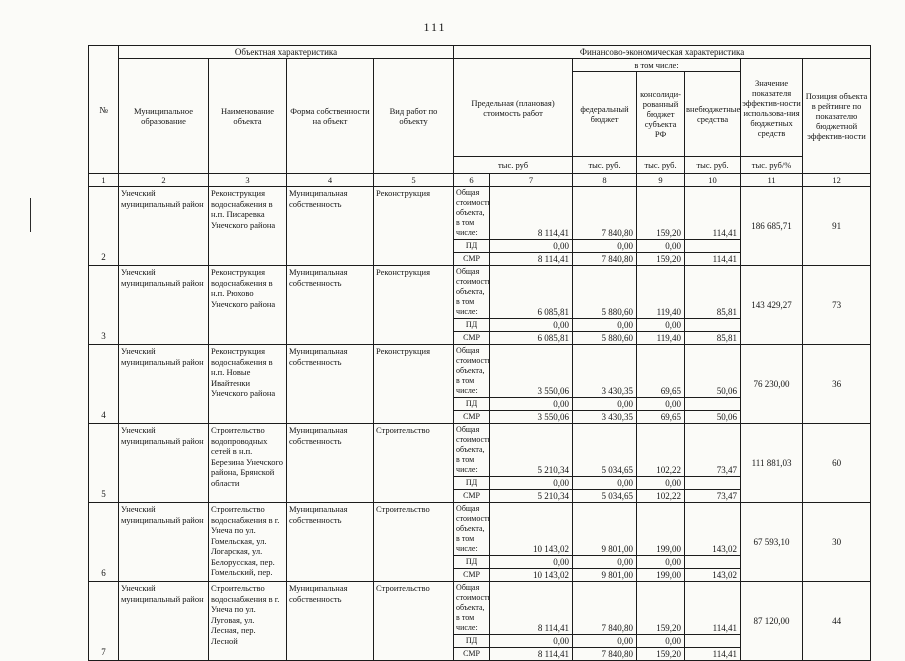  I want to click on total-cost-value: 8 114,41, so click(531, 608).